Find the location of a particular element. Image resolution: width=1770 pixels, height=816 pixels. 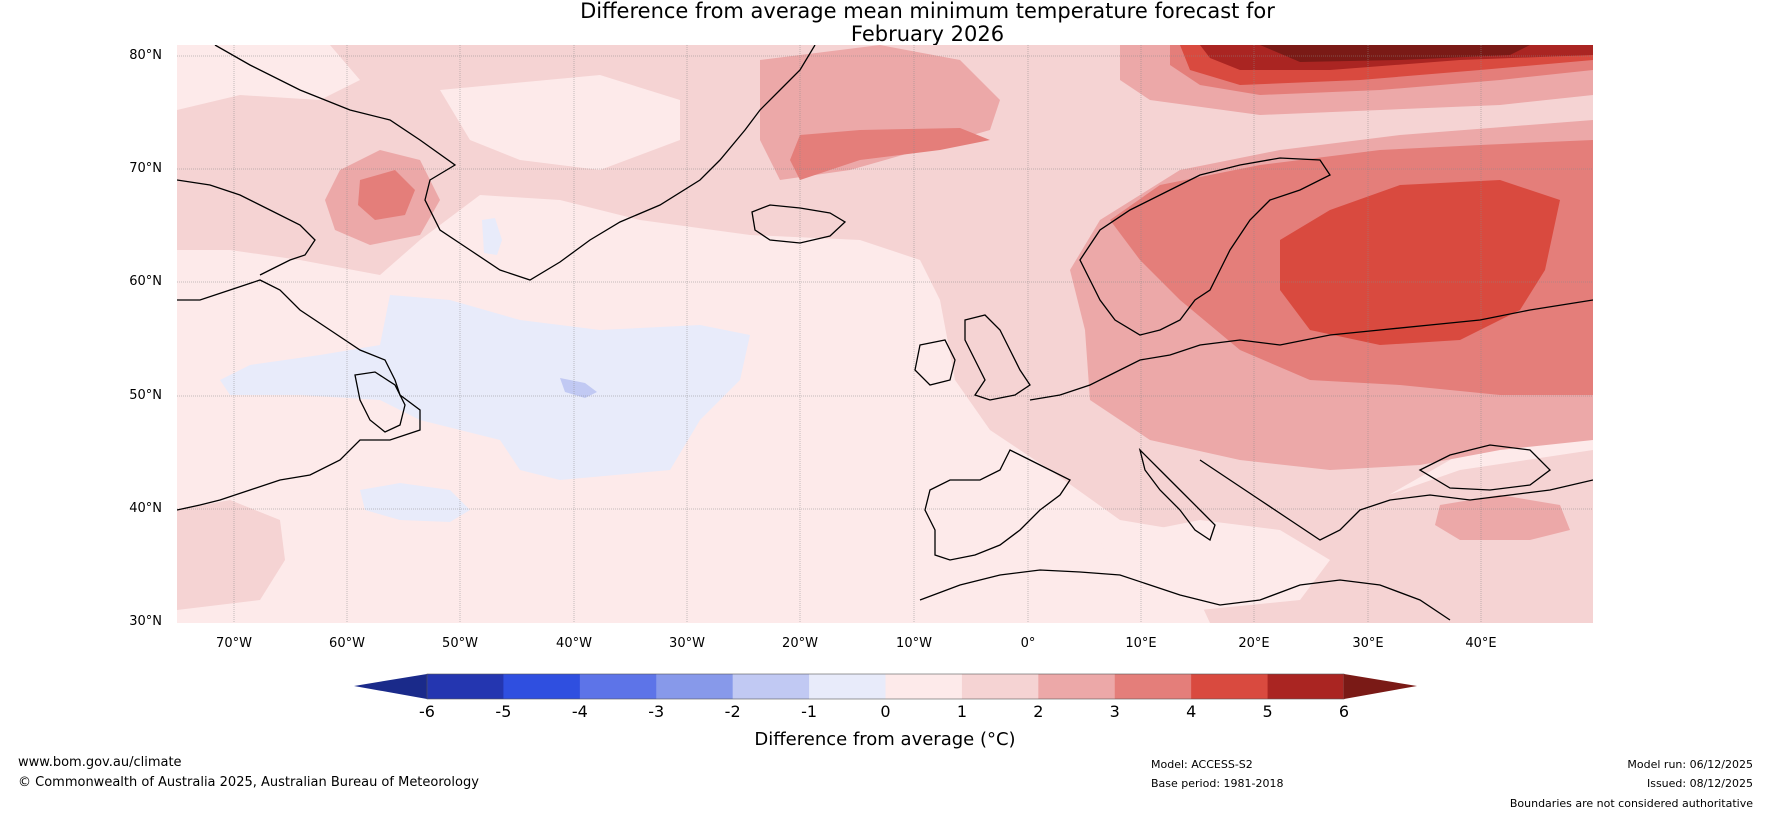

lon-label-30w: 30°W is located at coordinates (687, 643).